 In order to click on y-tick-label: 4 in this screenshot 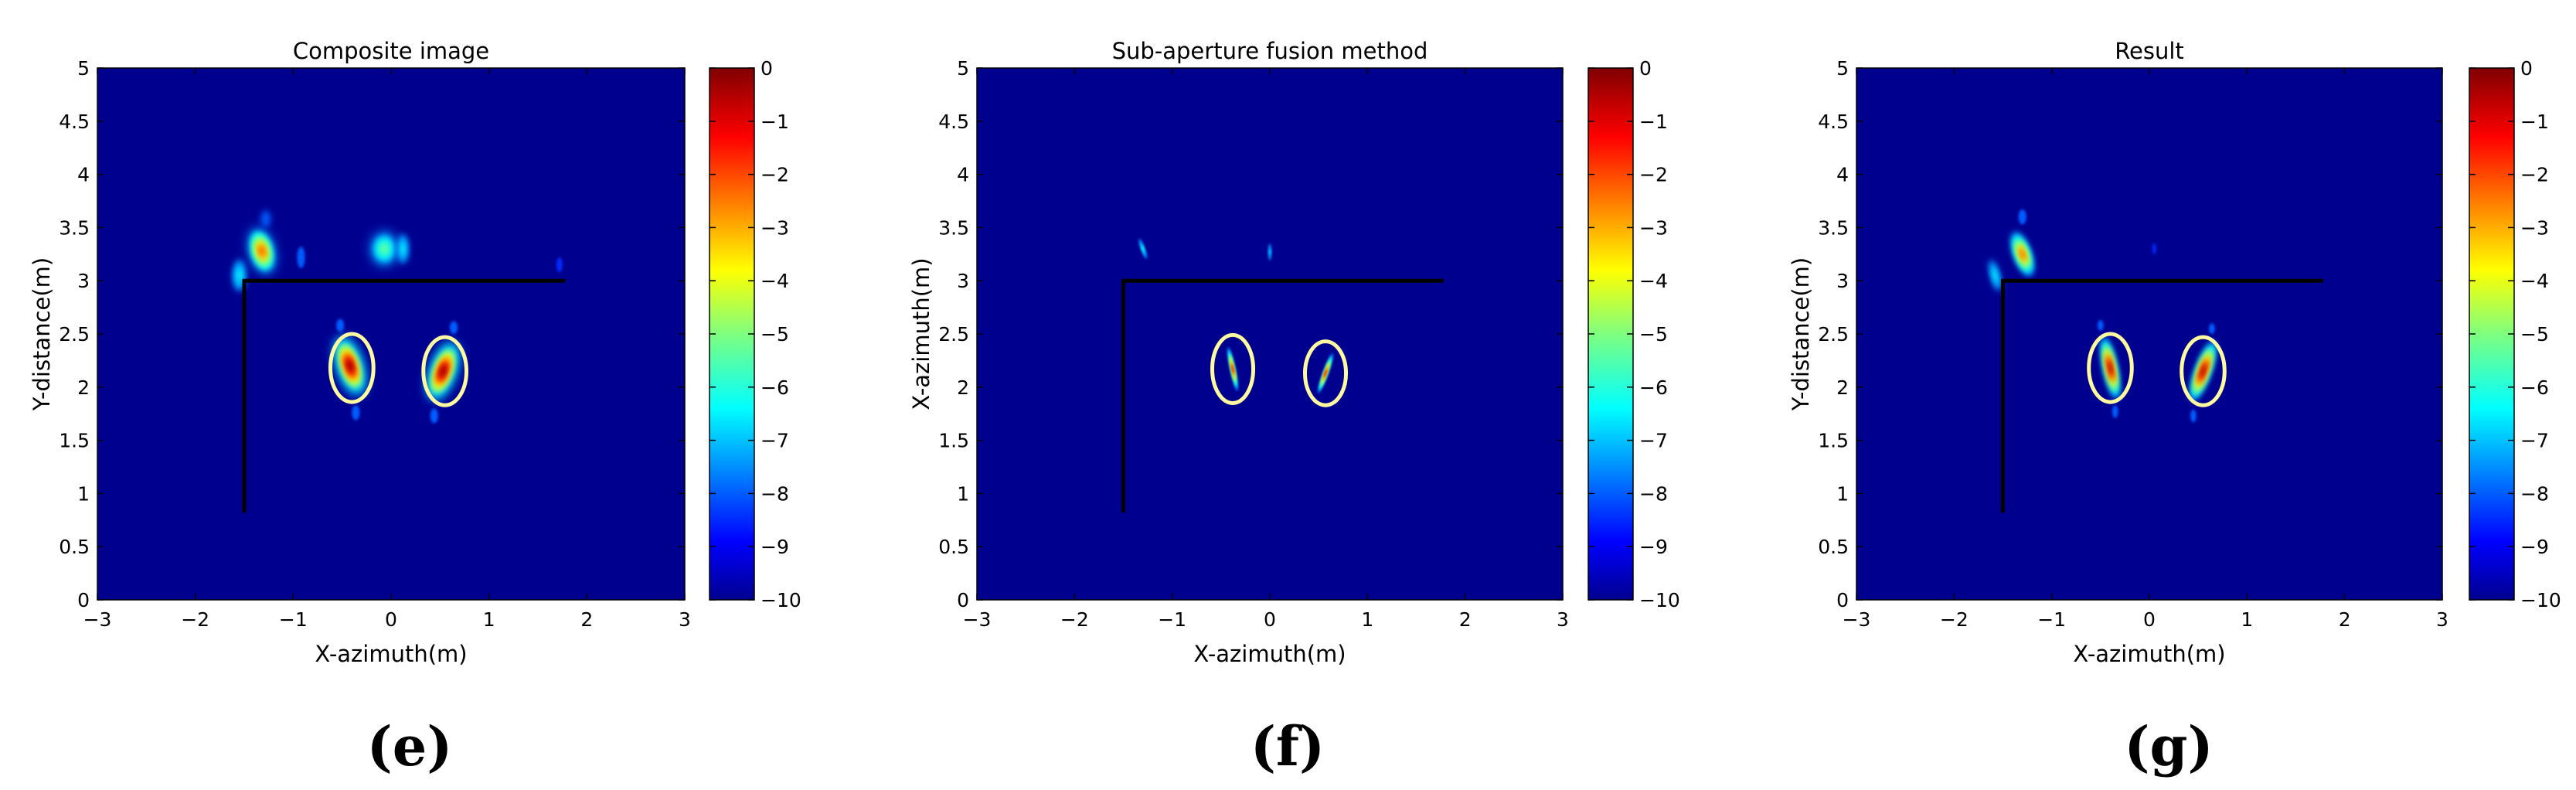, I will do `click(83, 175)`.